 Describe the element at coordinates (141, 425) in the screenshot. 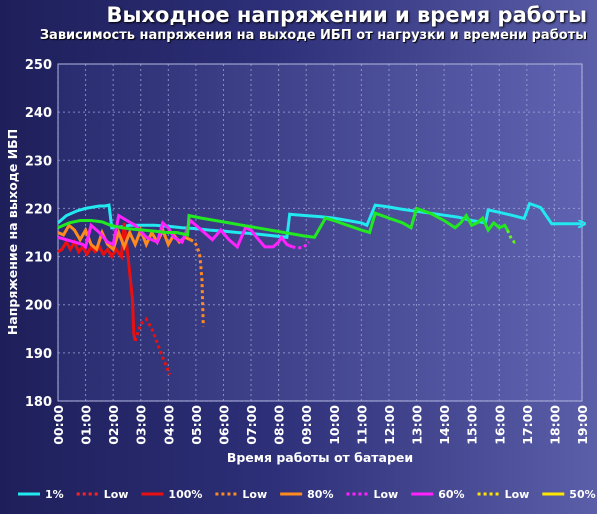

I see `x-tick-label: 03:00` at that location.